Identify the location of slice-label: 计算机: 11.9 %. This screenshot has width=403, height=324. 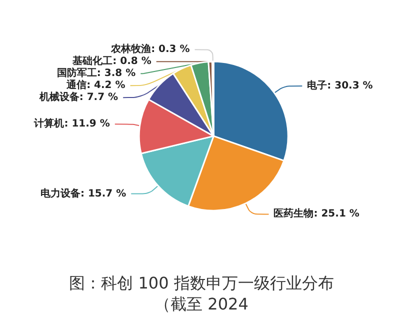
(71, 124).